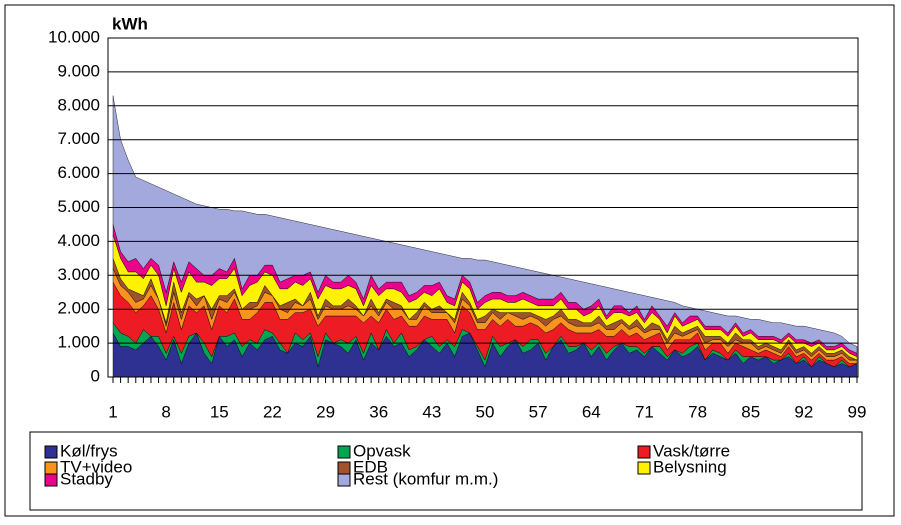 This screenshot has height=525, width=901. Describe the element at coordinates (485, 411) in the screenshot. I see `x-tick-label: 50` at that location.